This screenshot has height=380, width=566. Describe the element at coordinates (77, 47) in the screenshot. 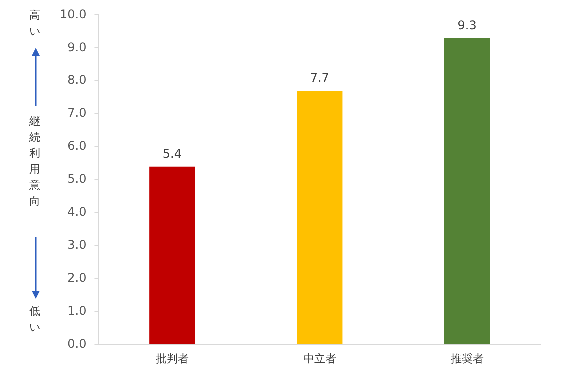

I see `y-tick-label: 9.0` at that location.